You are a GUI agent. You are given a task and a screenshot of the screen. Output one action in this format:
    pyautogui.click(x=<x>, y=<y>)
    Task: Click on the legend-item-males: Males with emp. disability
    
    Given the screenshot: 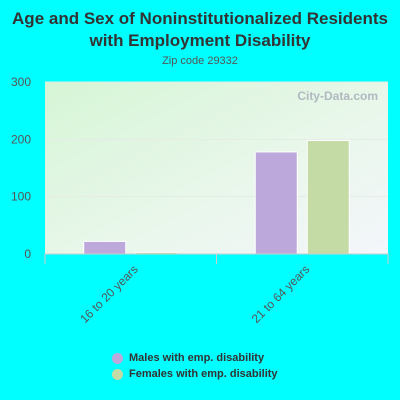 What is the action you would take?
    pyautogui.click(x=195, y=358)
    